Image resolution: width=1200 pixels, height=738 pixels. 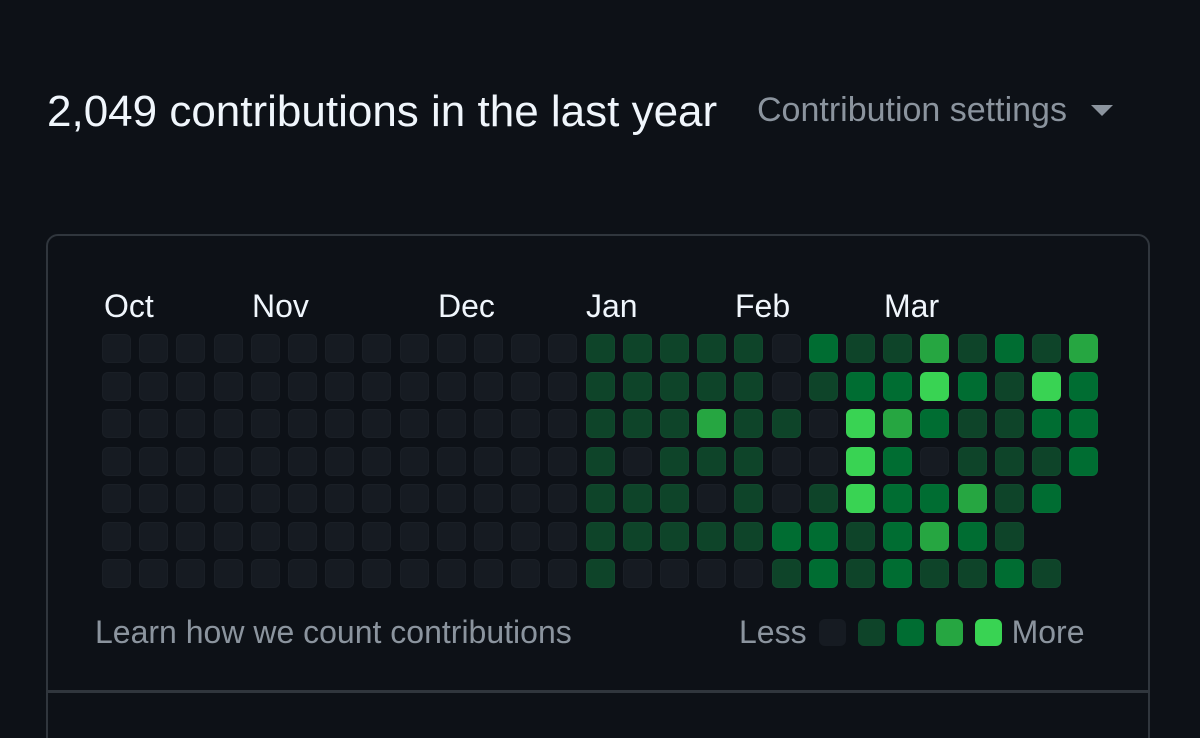 I want to click on contribution-settings-dropdown: Contribution settings, so click(x=935, y=110).